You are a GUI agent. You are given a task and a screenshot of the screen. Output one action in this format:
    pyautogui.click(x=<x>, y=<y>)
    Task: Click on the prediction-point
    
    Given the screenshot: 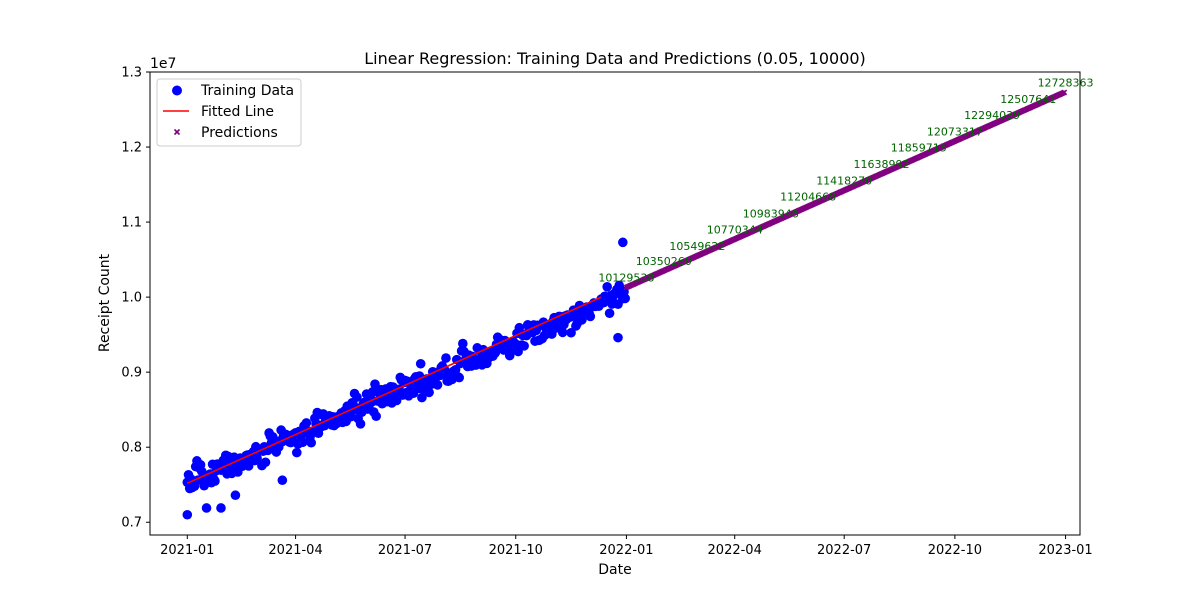 What is the action you would take?
    pyautogui.click(x=1064, y=92)
    